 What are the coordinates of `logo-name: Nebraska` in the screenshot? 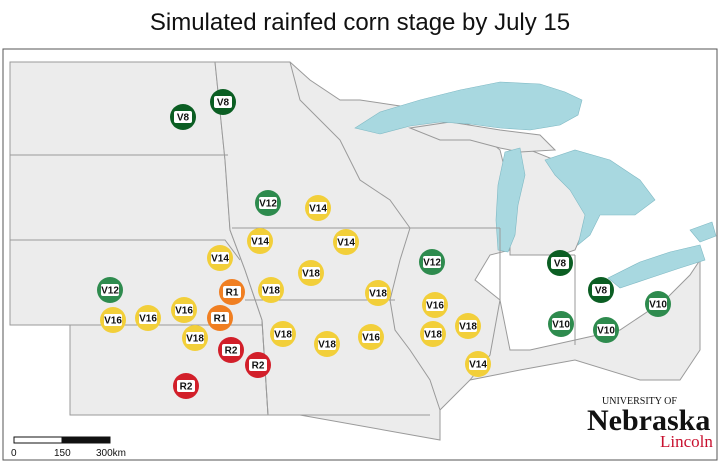 It's located at (648, 420).